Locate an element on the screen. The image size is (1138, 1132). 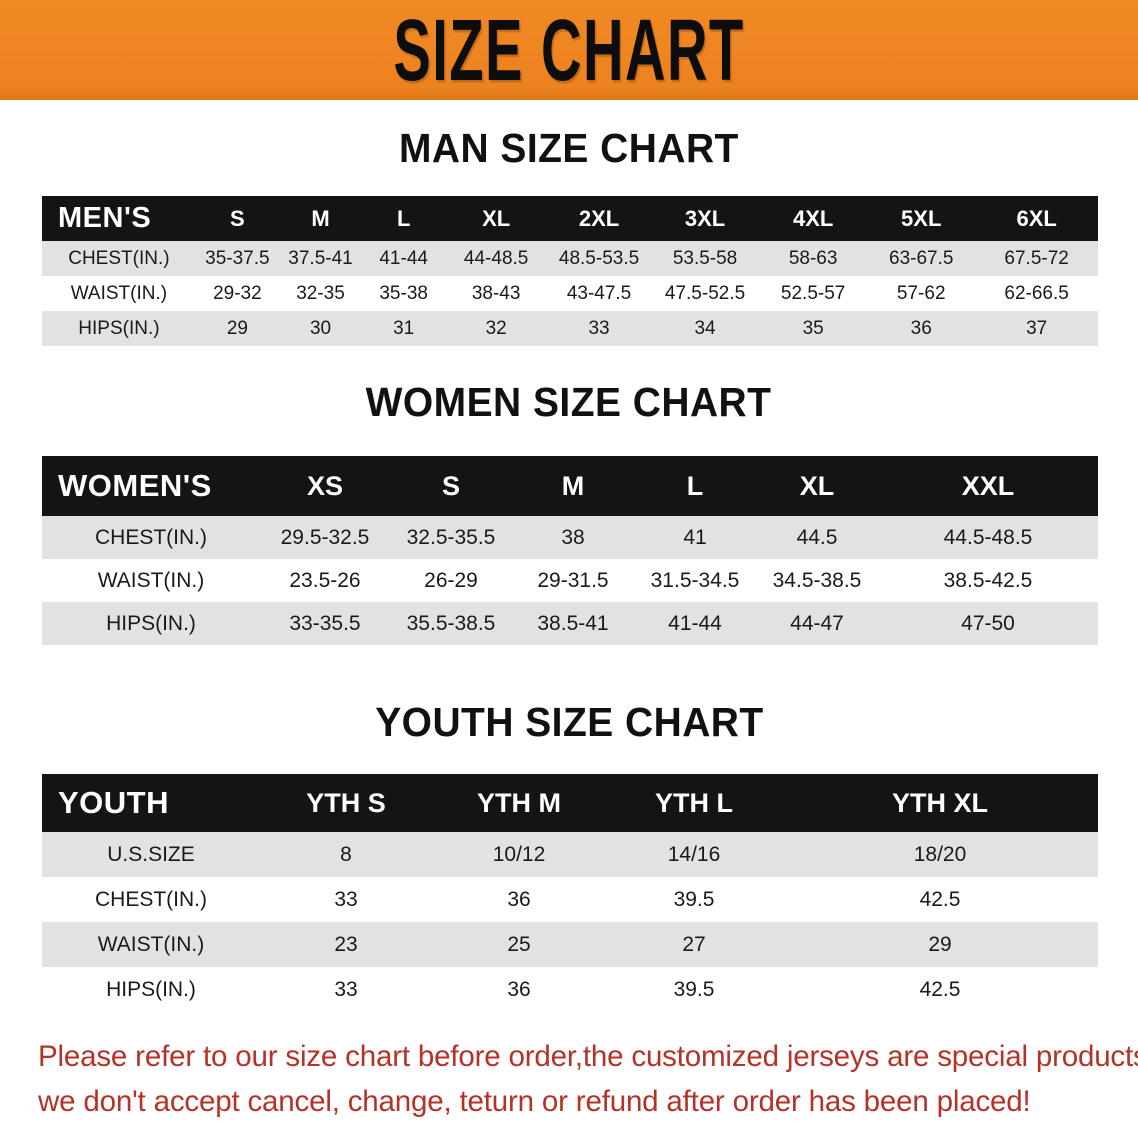
men-waist-3xl: 47.5-52.5 is located at coordinates (705, 293).